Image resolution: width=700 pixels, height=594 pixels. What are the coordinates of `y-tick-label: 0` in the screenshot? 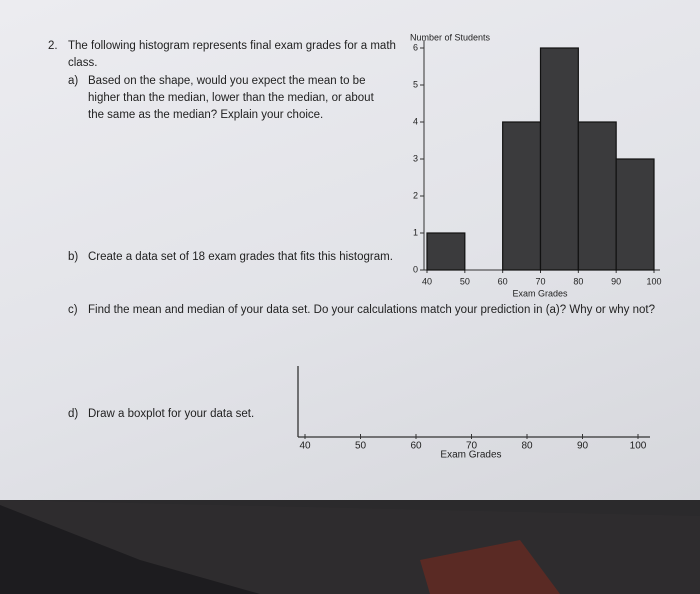 It's located at (415, 269).